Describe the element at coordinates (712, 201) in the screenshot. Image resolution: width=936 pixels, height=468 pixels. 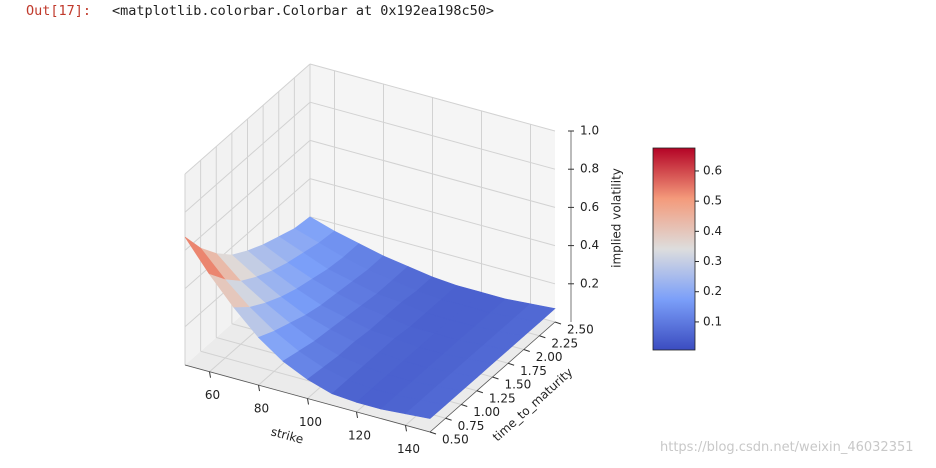
I see `colorbar-tick-label: 0.5` at that location.